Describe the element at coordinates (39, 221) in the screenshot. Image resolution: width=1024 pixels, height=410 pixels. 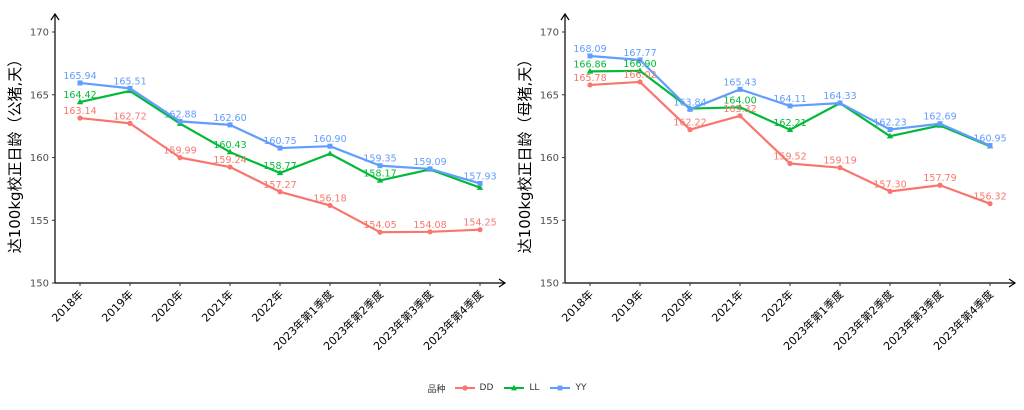
I see `y-tick-label: 155` at that location.